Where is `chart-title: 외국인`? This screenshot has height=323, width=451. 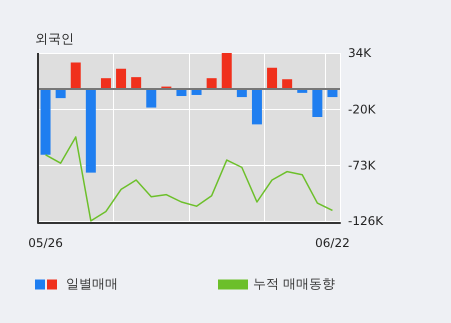 chart-title: 외국인 is located at coordinates (54, 39).